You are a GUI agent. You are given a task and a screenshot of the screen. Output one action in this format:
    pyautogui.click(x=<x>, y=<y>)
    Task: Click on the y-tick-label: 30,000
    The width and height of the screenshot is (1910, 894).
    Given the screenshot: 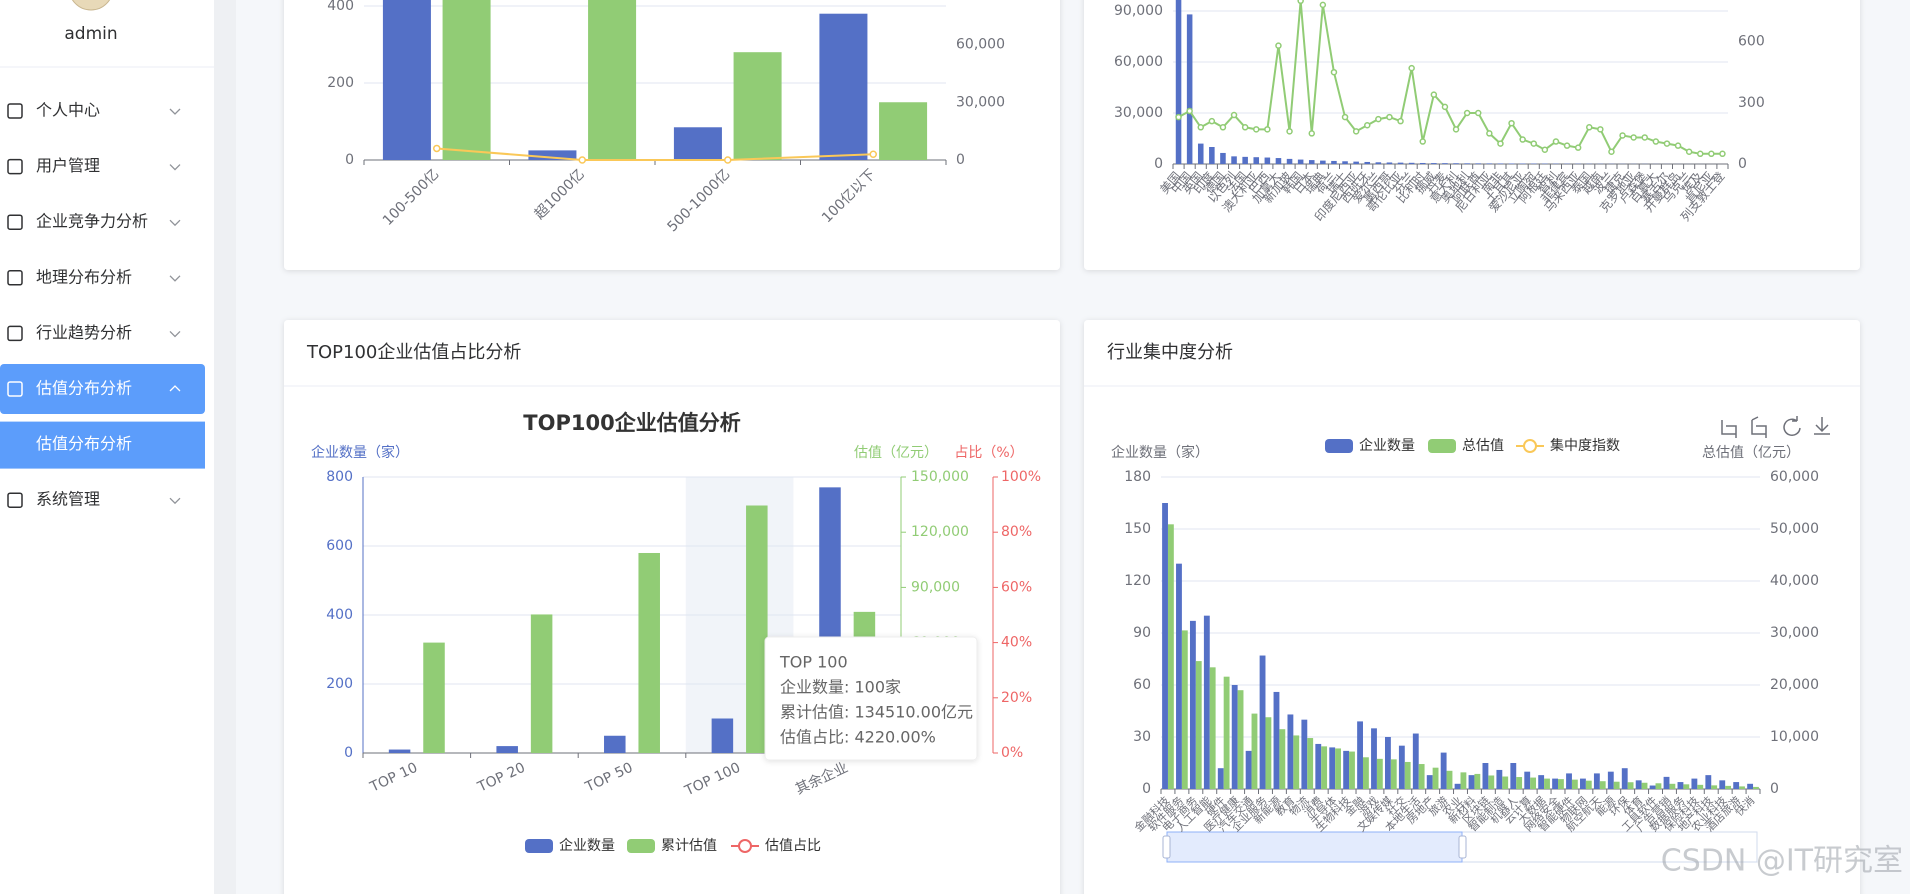 What is the action you would take?
    pyautogui.click(x=1138, y=113)
    